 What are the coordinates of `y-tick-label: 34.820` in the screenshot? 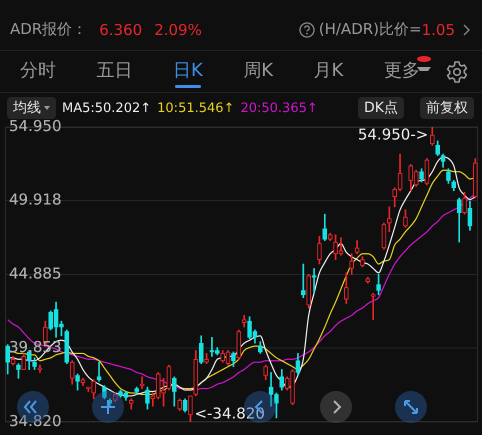 It's located at (35, 421).